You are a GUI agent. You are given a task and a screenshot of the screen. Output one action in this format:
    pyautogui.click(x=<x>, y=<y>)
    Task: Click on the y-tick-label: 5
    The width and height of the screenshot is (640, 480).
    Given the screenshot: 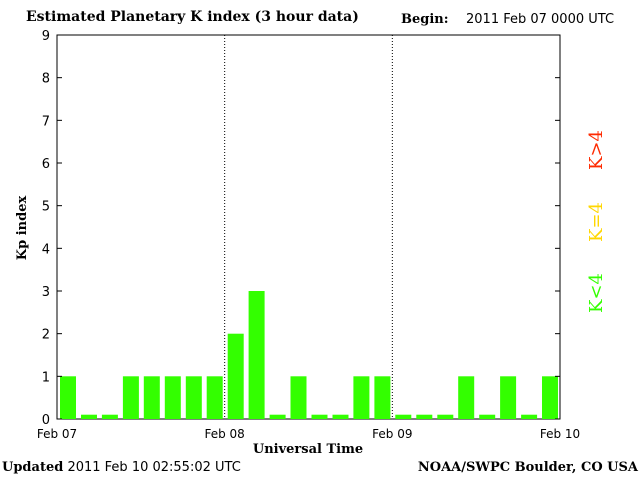 What is the action you would take?
    pyautogui.click(x=46, y=207)
    